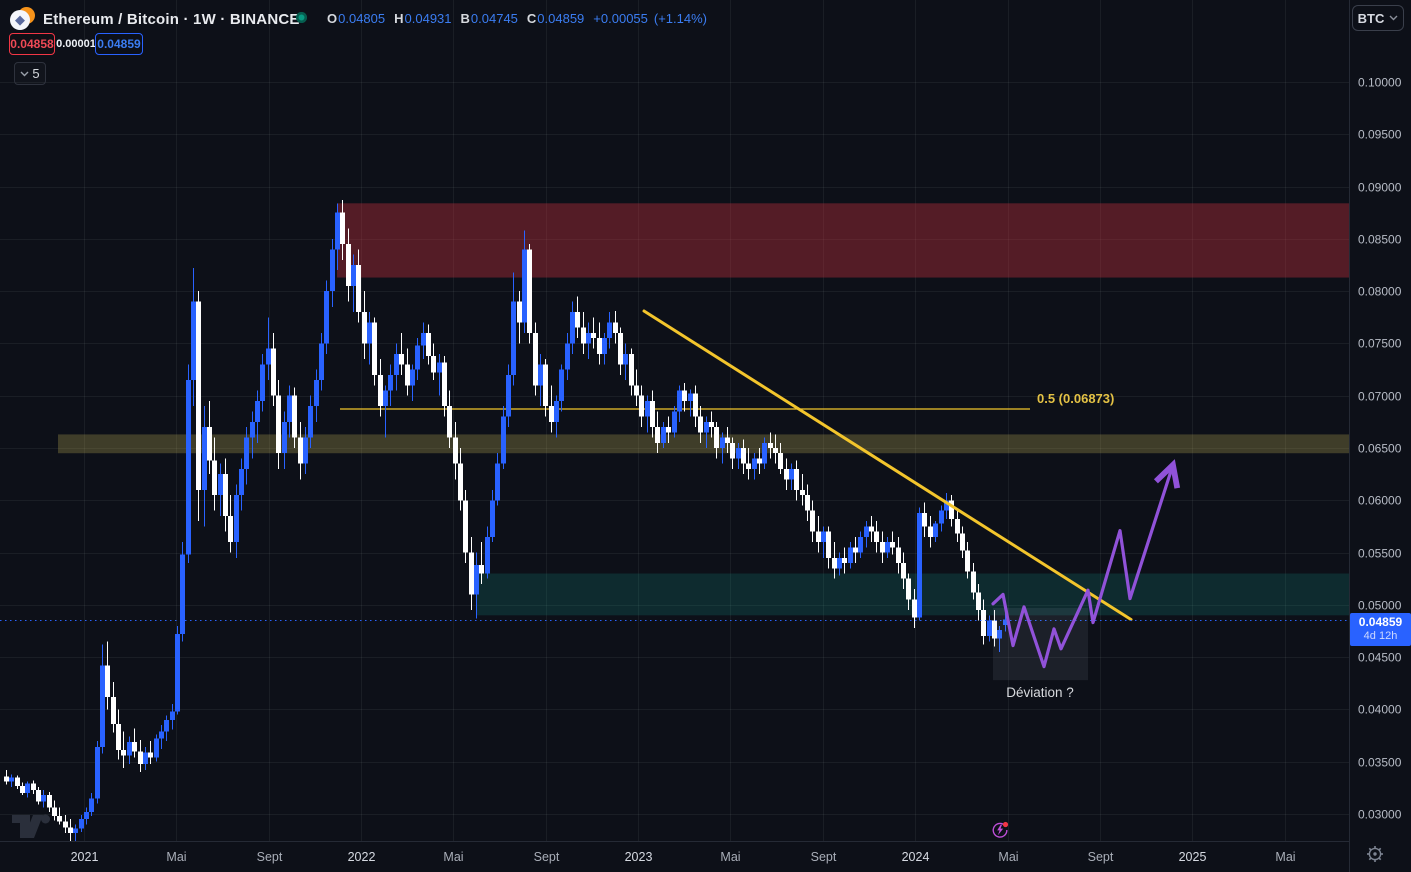 Image resolution: width=1411 pixels, height=872 pixels. I want to click on descending-trendline, so click(887, 465).